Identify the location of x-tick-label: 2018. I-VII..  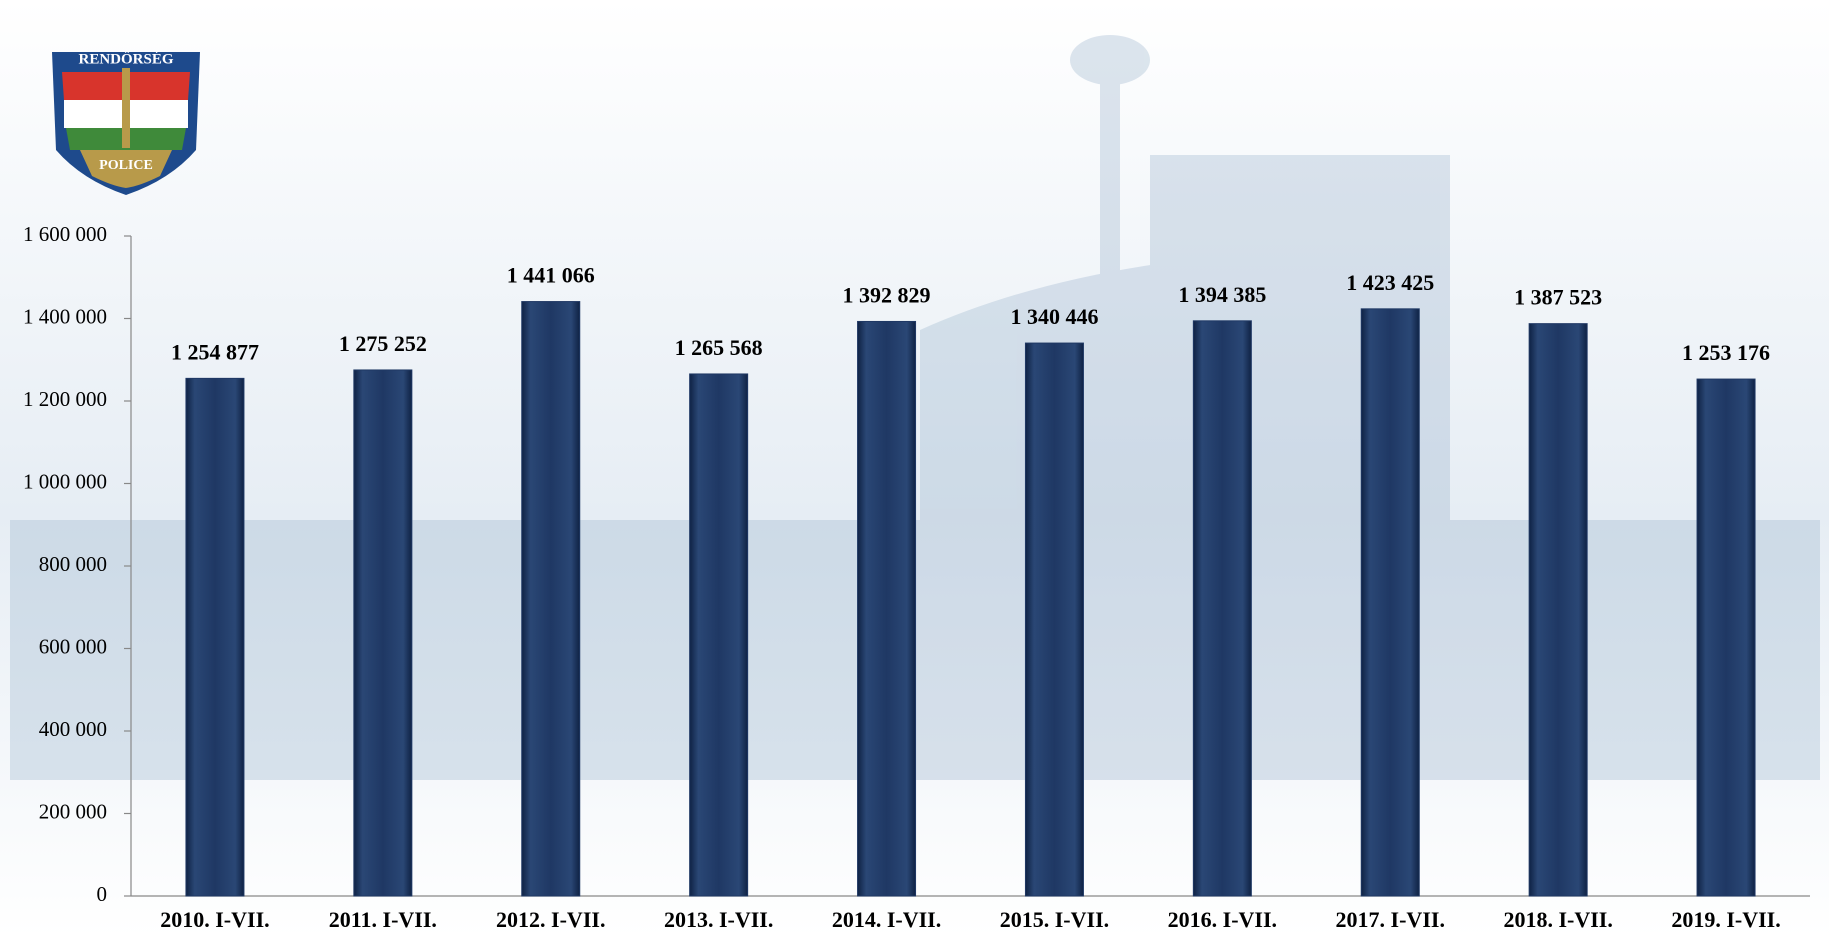
(1557, 919).